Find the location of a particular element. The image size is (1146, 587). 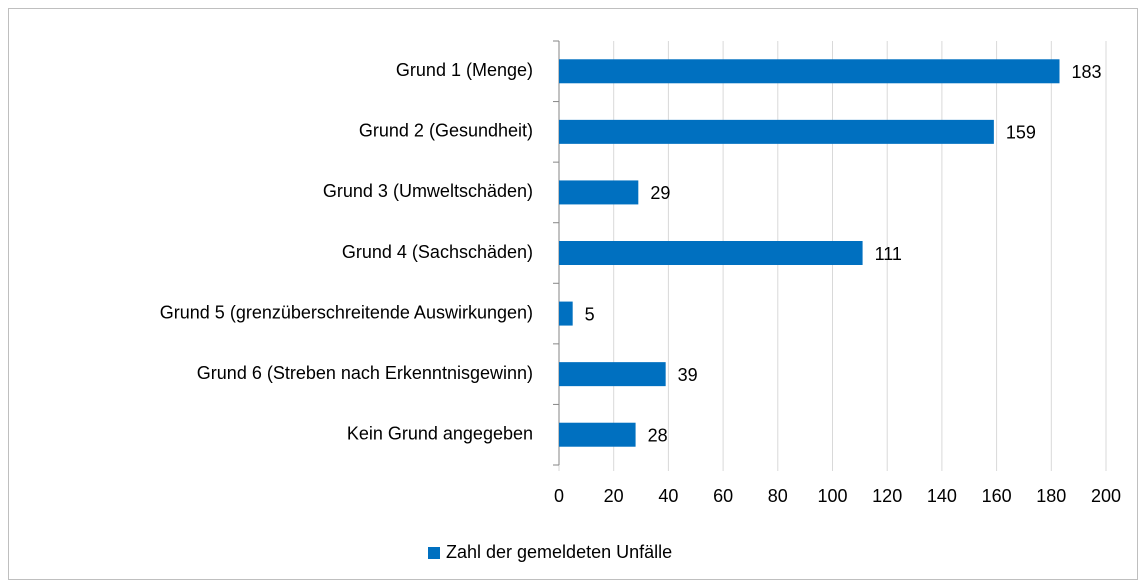

y-tick-label: Grund 3 (Umweltschäden) is located at coordinates (428, 191).